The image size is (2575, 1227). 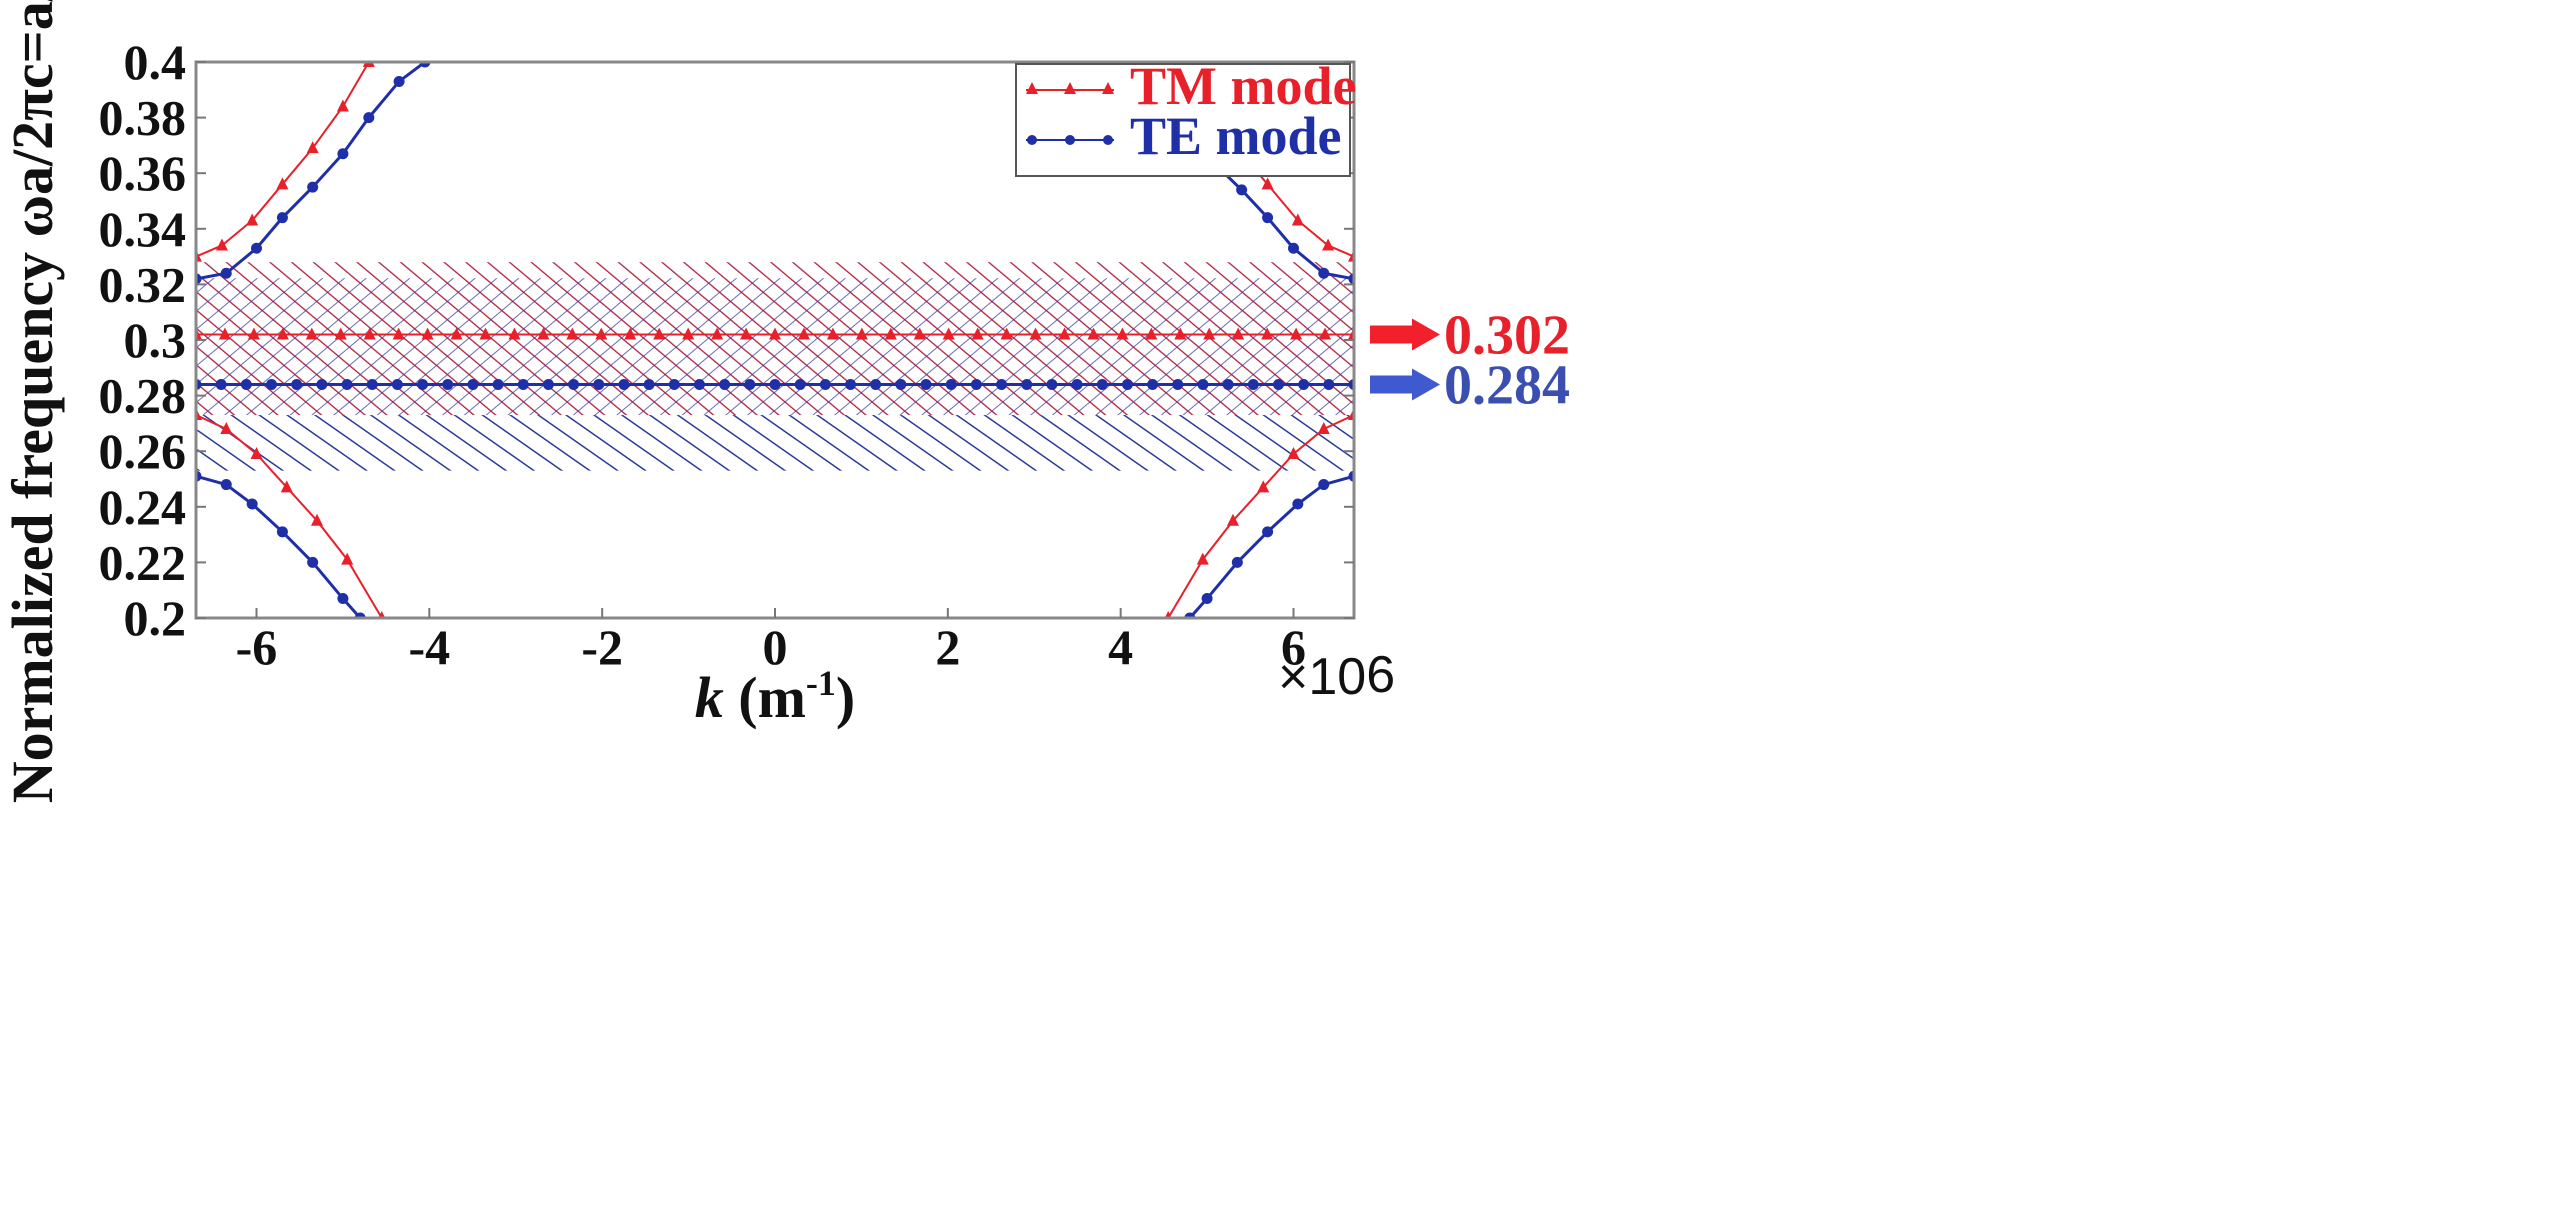 What do you see at coordinates (1336, 676) in the screenshot?
I see `x-multiplier: ×106` at bounding box center [1336, 676].